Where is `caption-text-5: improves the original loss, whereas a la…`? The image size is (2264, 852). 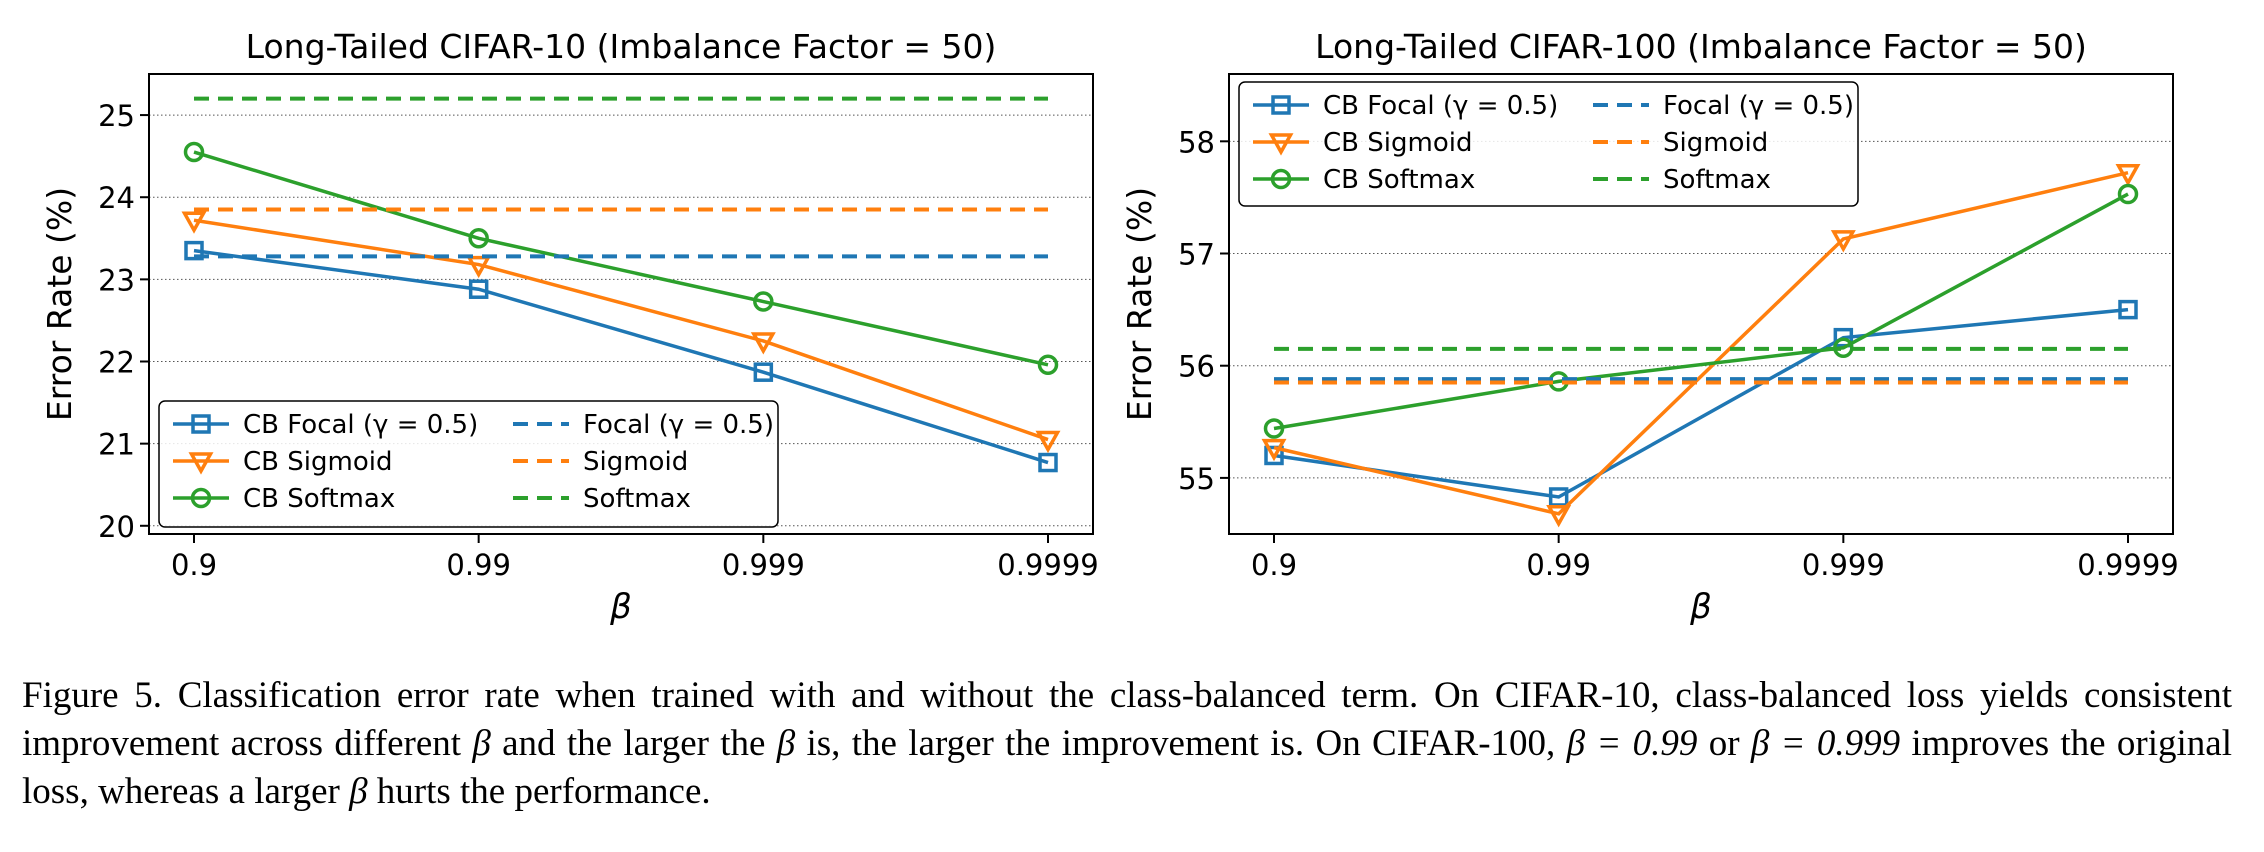 caption-text-5: improves the original loss, whereas a la… is located at coordinates (1127, 767).